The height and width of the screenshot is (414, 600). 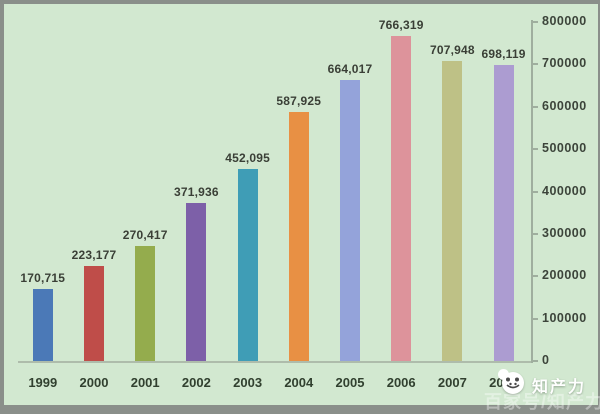 What do you see at coordinates (299, 382) in the screenshot?
I see `x-axis-label-2004: 2004` at bounding box center [299, 382].